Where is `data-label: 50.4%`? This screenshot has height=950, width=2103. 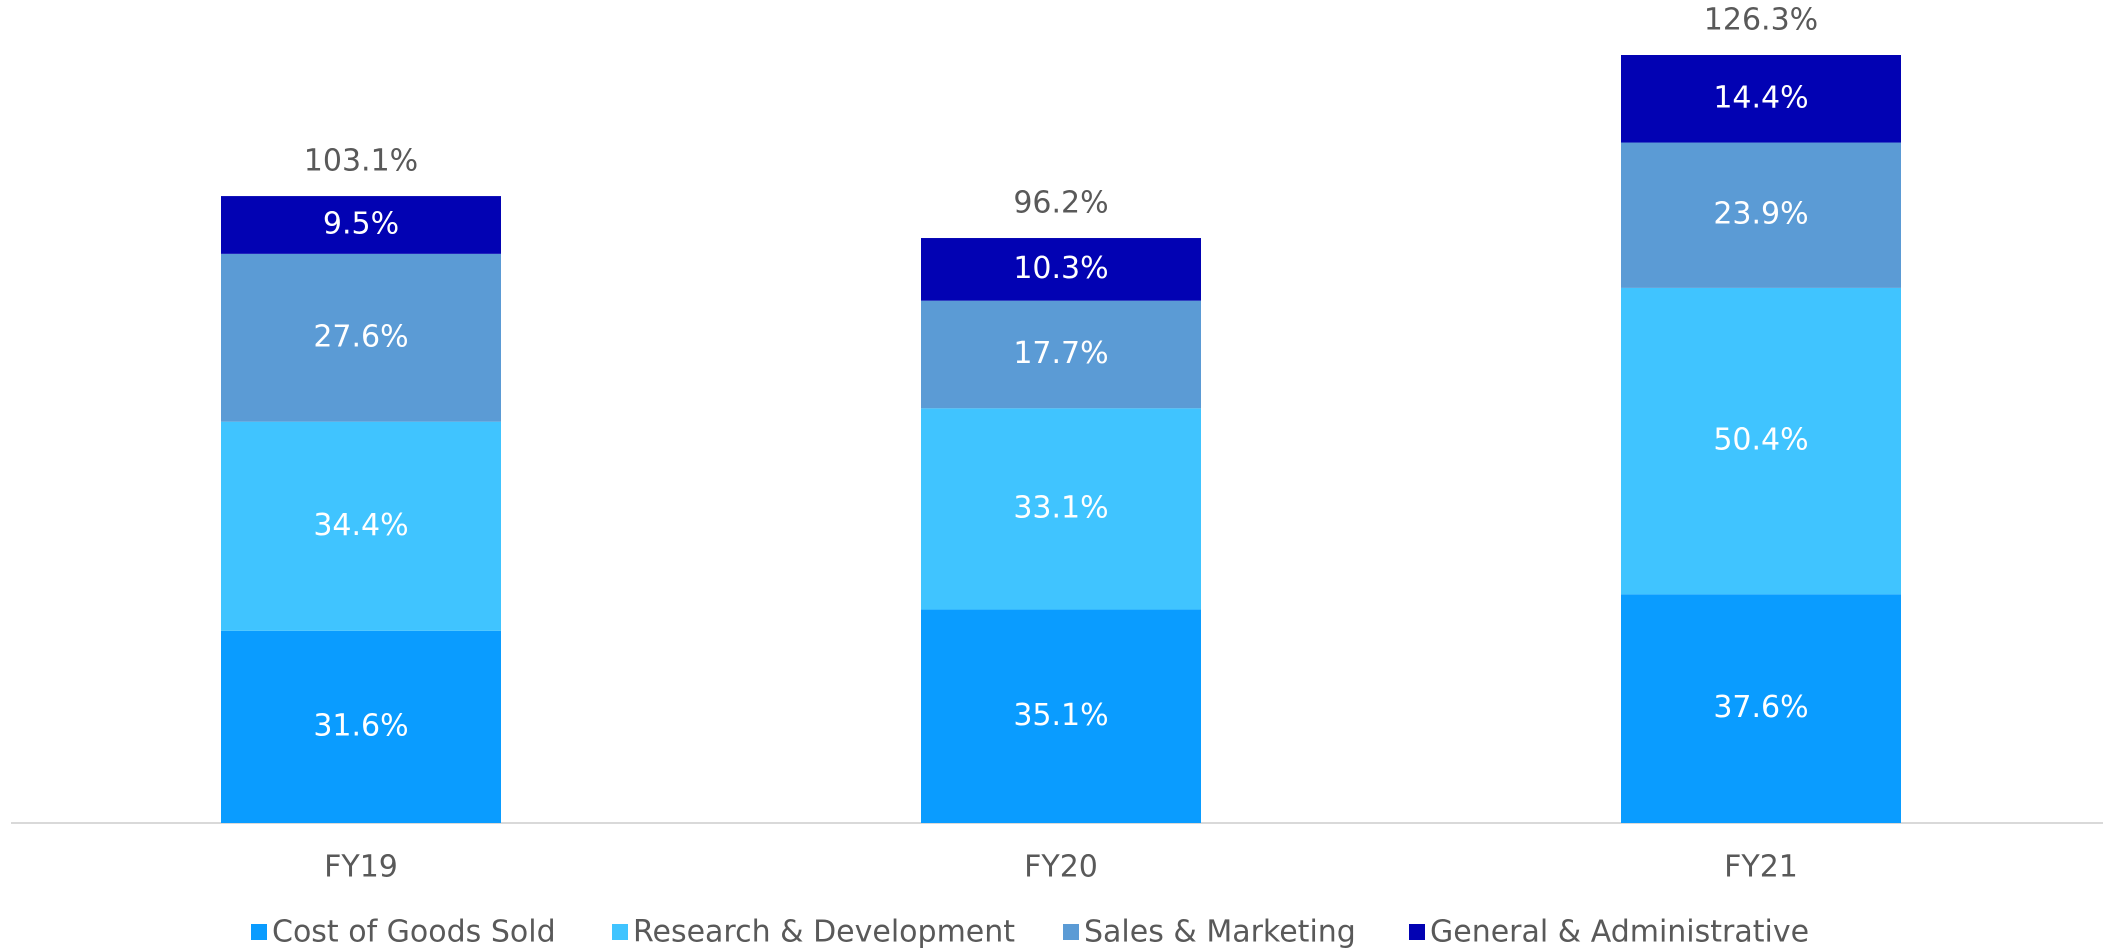 data-label: 50.4% is located at coordinates (1760, 440).